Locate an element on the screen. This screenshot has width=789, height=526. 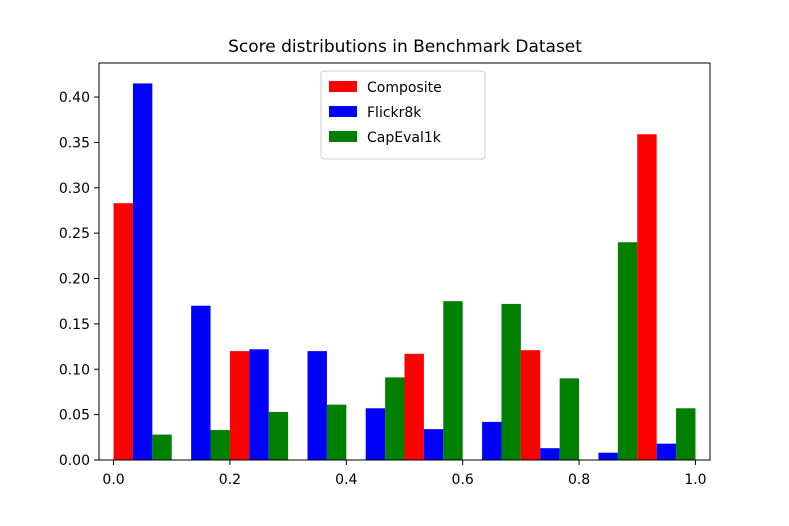
y-tick-label: 0.15 is located at coordinates (74, 325).